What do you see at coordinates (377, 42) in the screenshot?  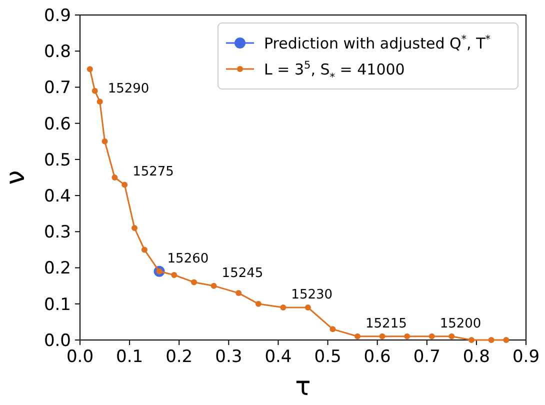 I see `legend-label: Prediction with adjusted Q$^{*}$, T$^{*}$` at bounding box center [377, 42].